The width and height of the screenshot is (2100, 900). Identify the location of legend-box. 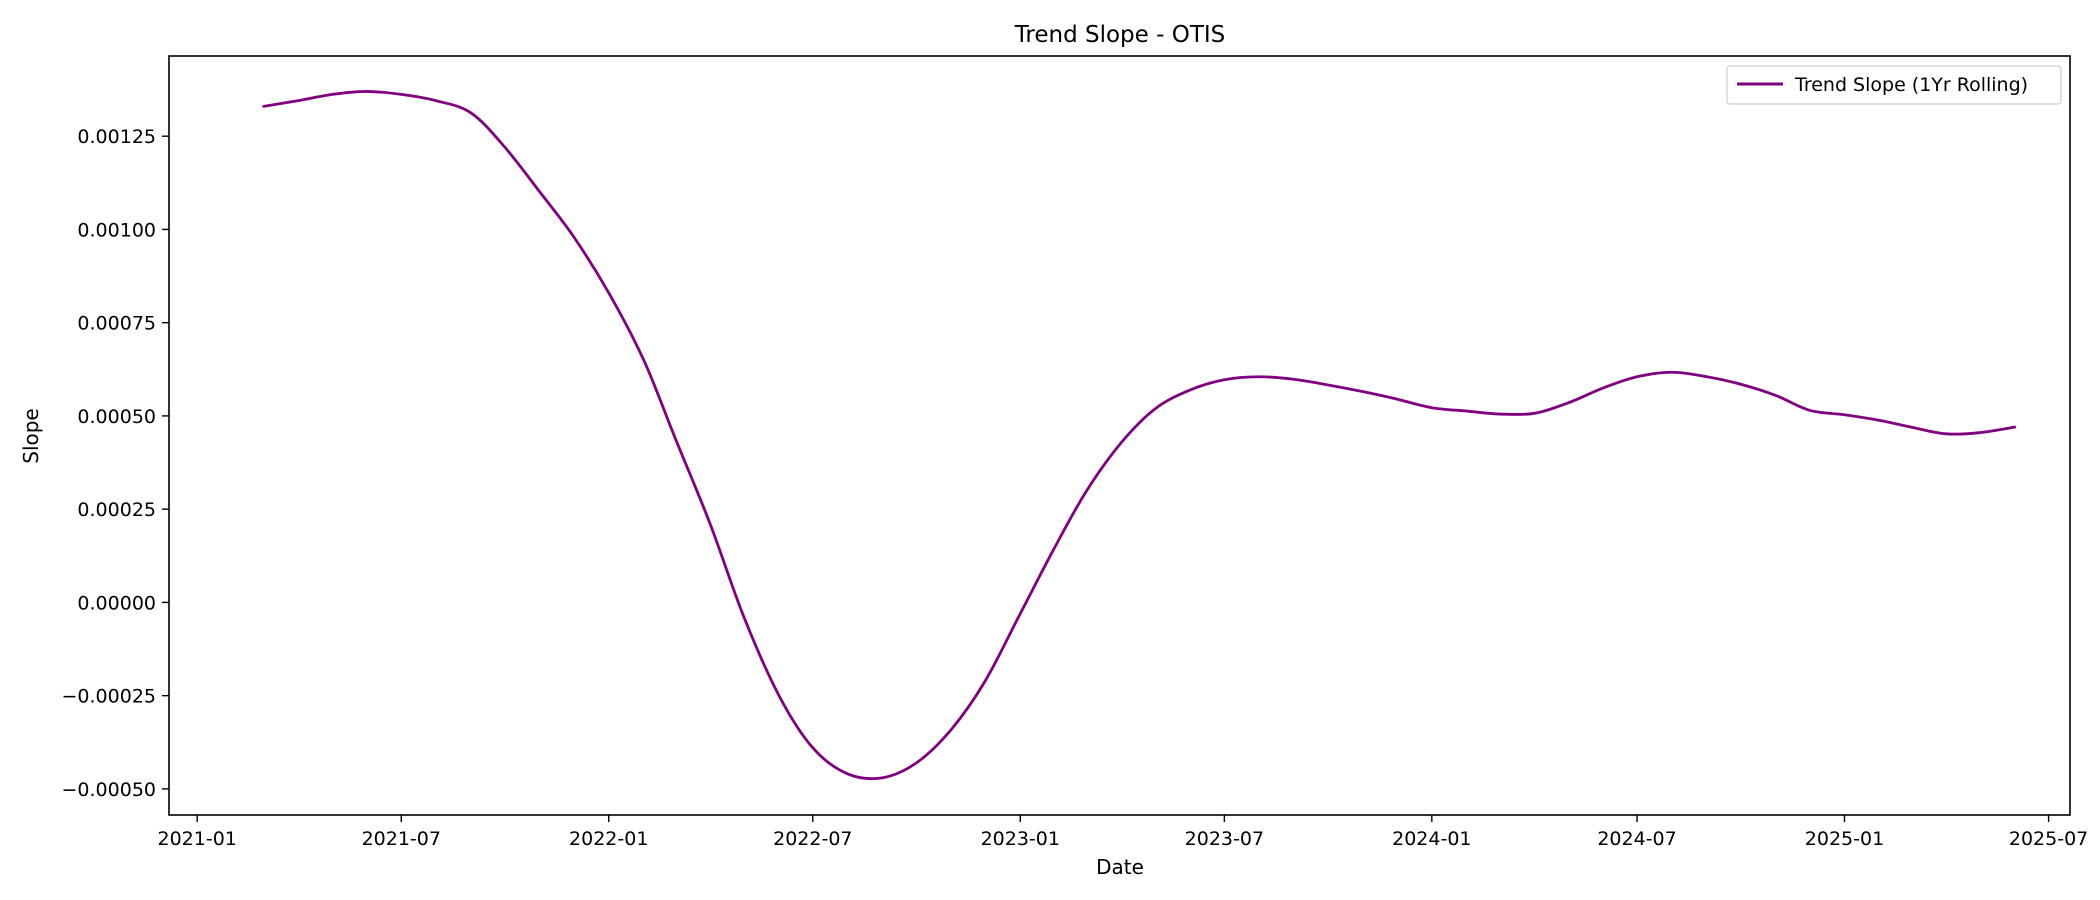
(1894, 85).